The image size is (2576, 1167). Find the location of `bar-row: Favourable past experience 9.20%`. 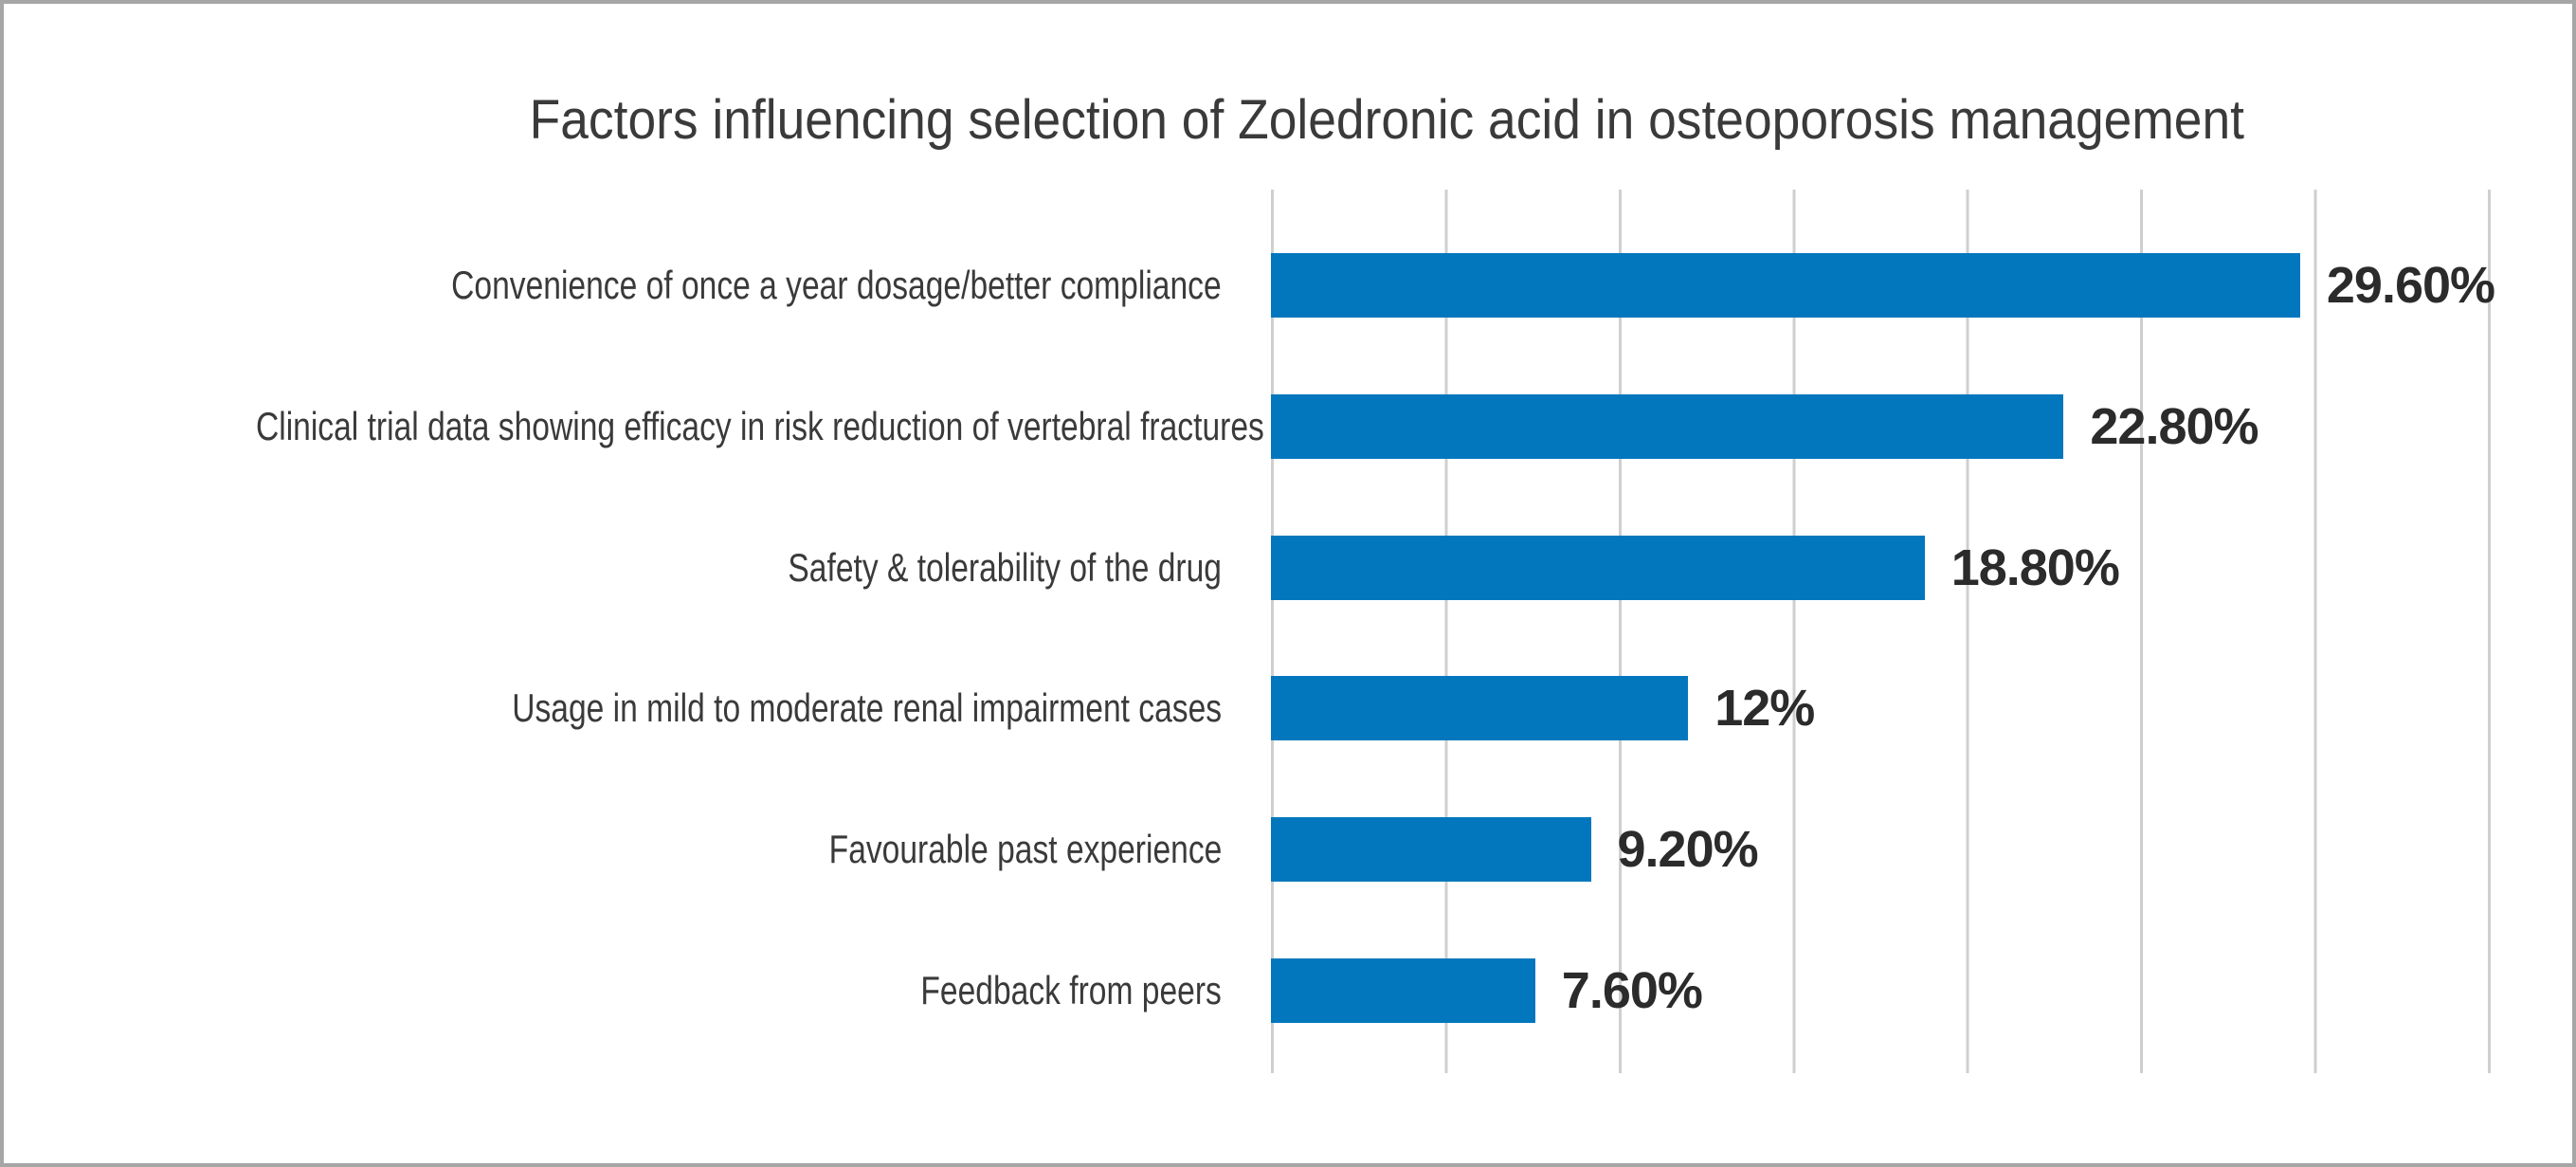

bar-row: Favourable past experience 9.20% is located at coordinates (1288, 850).